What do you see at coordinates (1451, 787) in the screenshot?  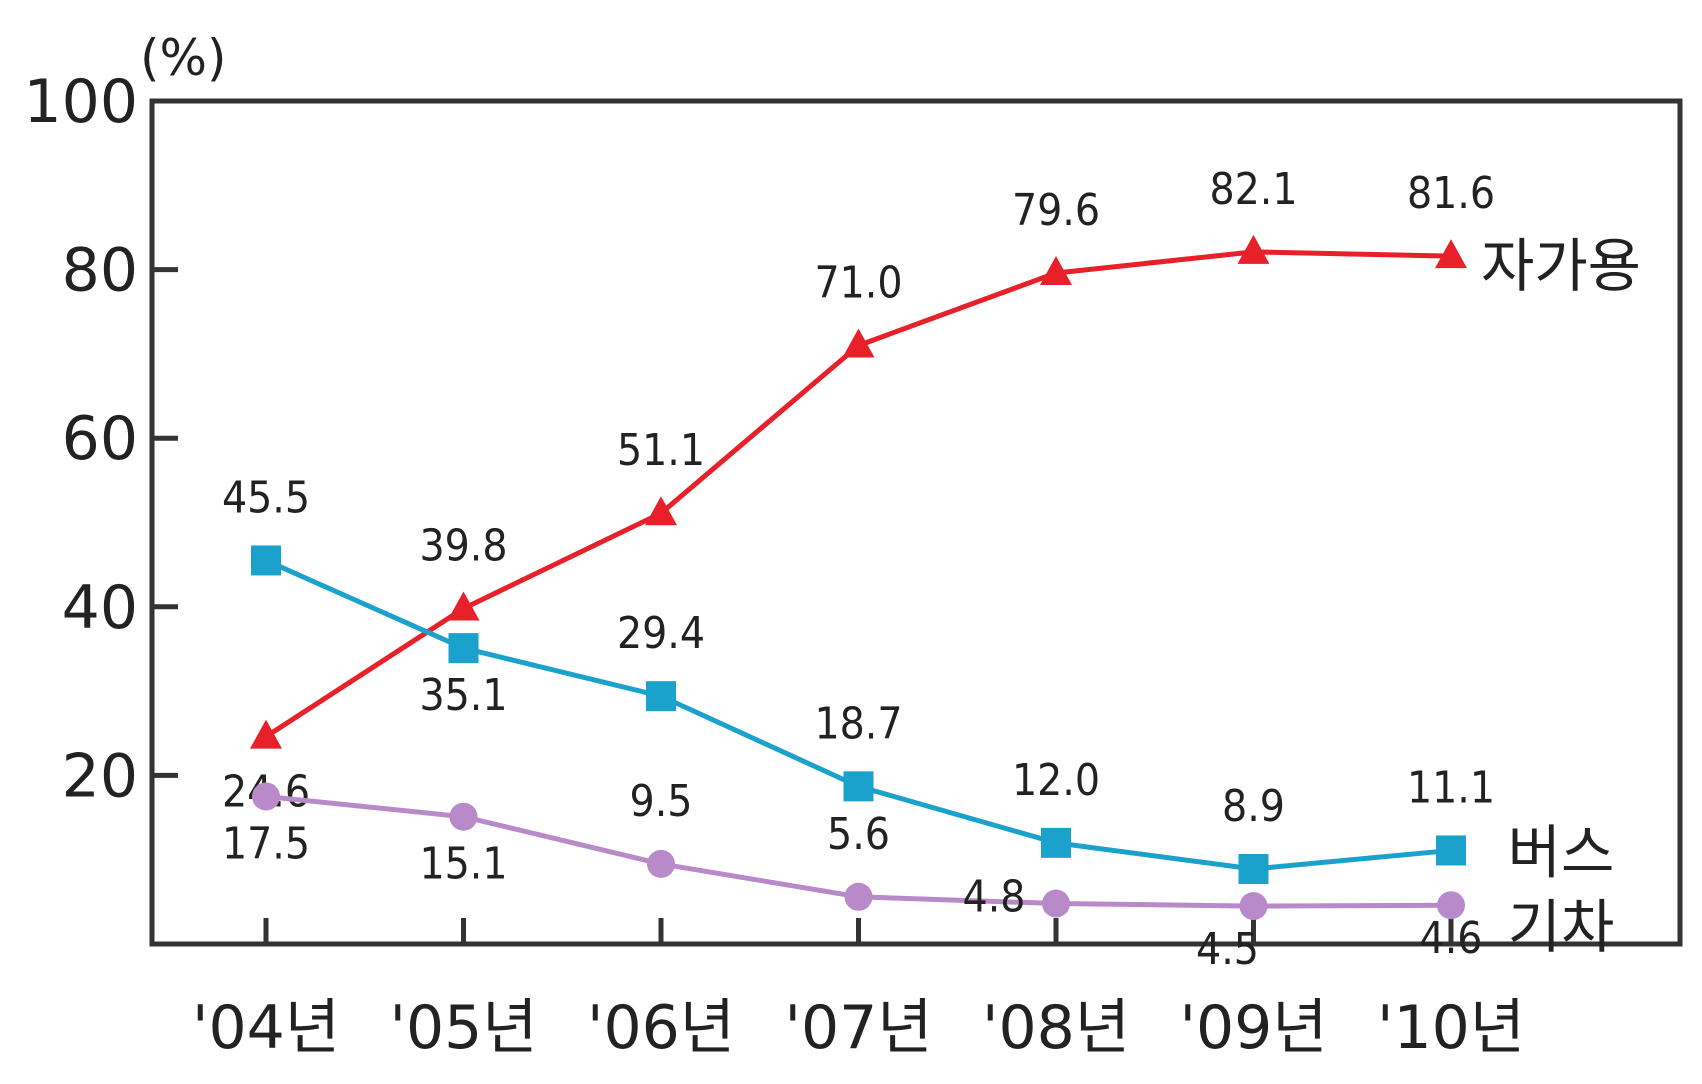 I see `data-label-1-6: 11.1` at bounding box center [1451, 787].